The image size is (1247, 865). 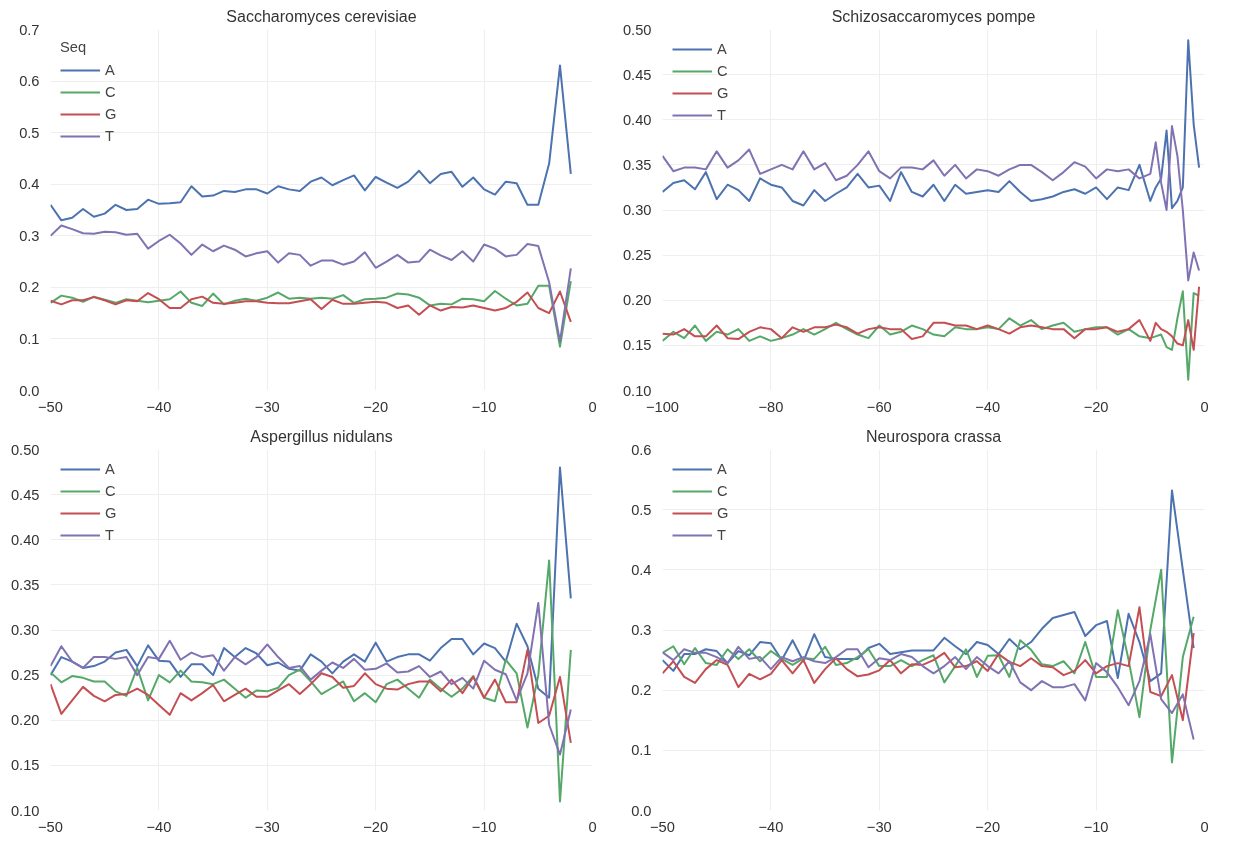 What do you see at coordinates (74, 47) in the screenshot?
I see `legend-title: Seq` at bounding box center [74, 47].